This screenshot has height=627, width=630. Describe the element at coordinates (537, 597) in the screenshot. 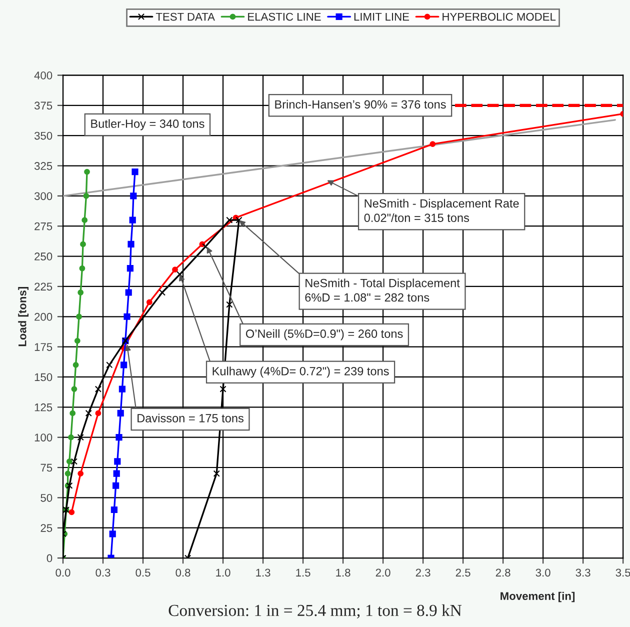

I see `x-axis-title: Movement [in]` at that location.